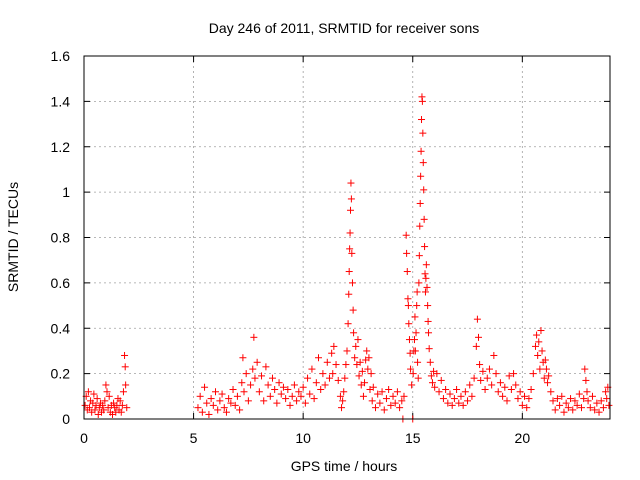 This screenshot has width=640, height=480. Describe the element at coordinates (61, 238) in the screenshot. I see `y-tick-label: 0.8` at that location.